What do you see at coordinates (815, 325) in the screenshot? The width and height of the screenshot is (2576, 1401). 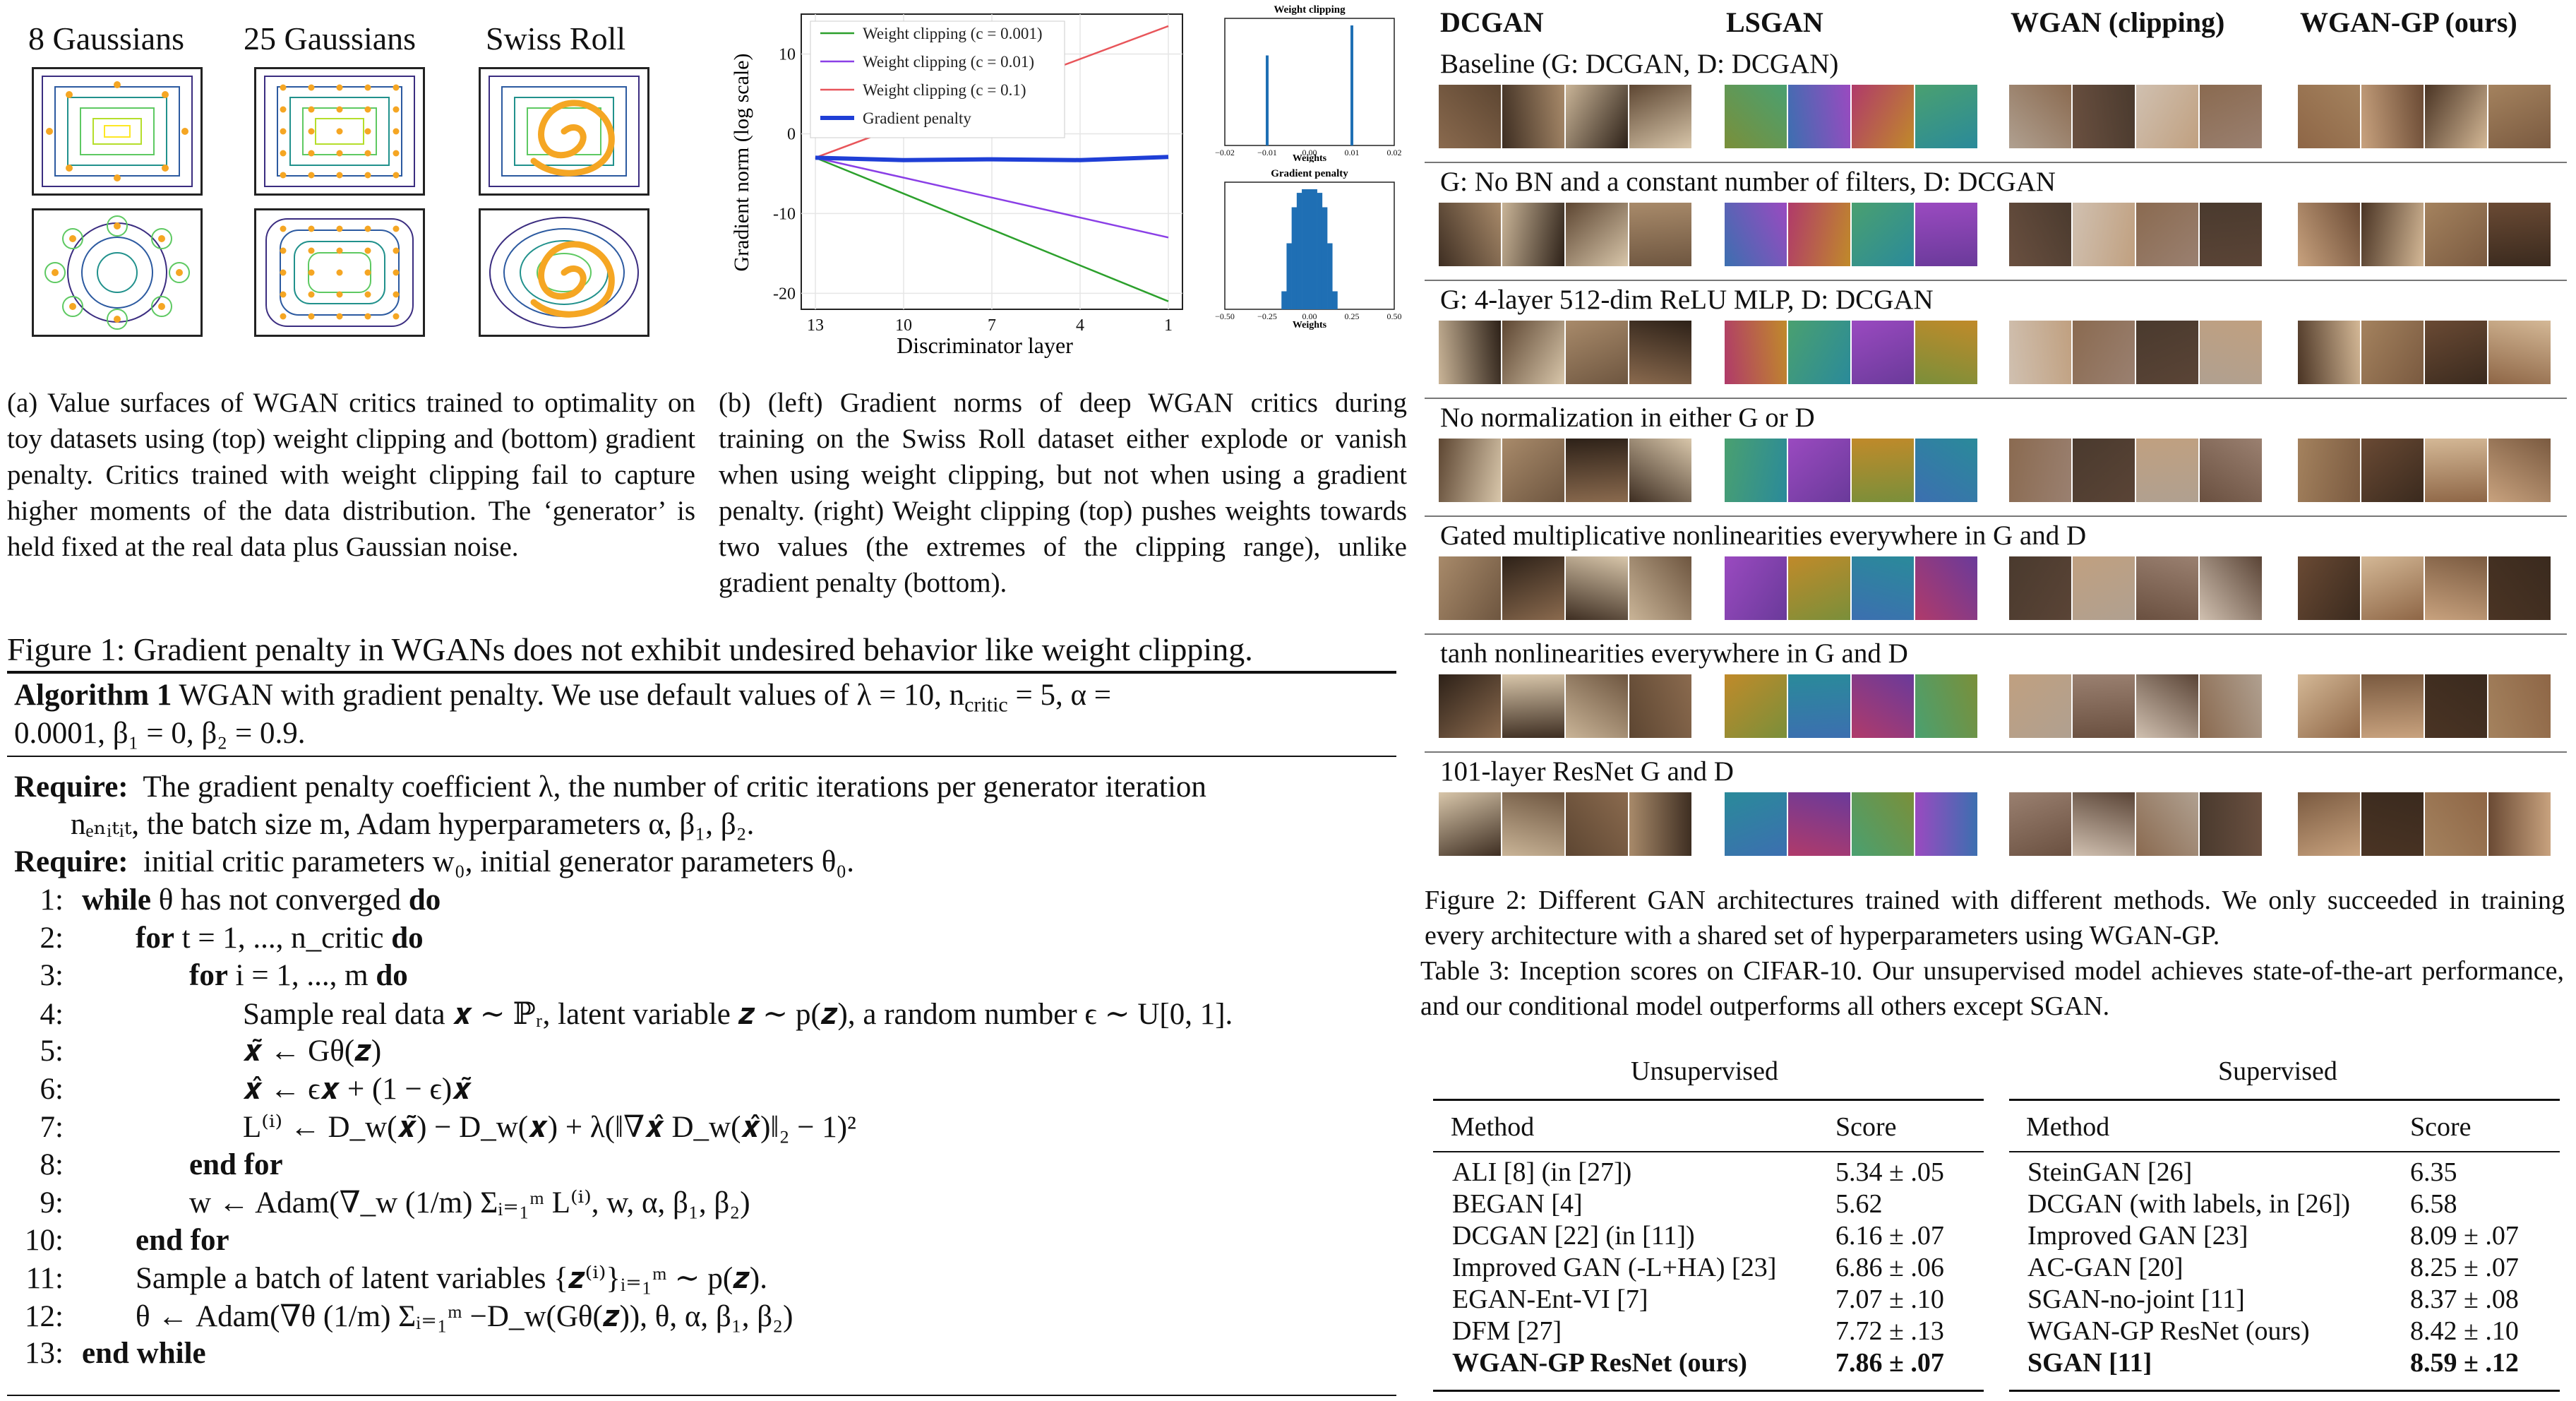 I see `x-tick-label: 13` at bounding box center [815, 325].